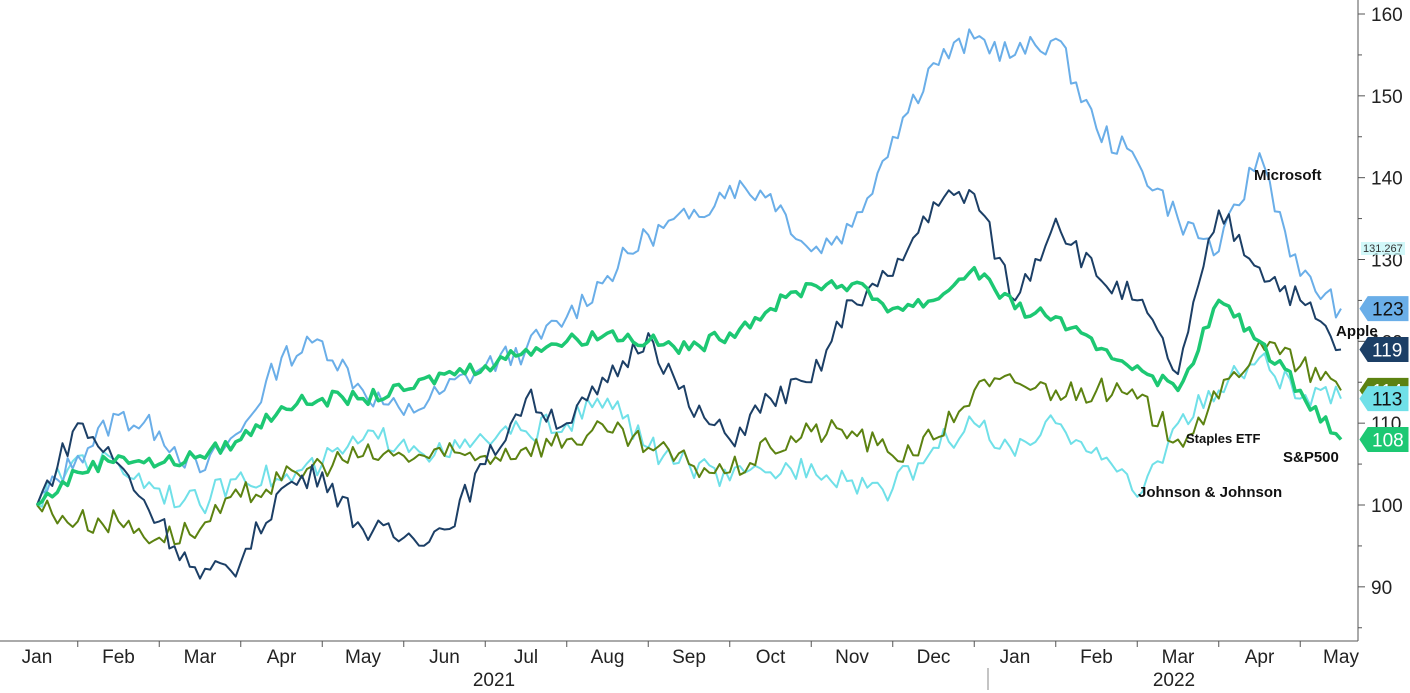 This screenshot has height=693, width=1410. Describe the element at coordinates (689, 657) in the screenshot. I see `x-tick-label: Sep` at that location.